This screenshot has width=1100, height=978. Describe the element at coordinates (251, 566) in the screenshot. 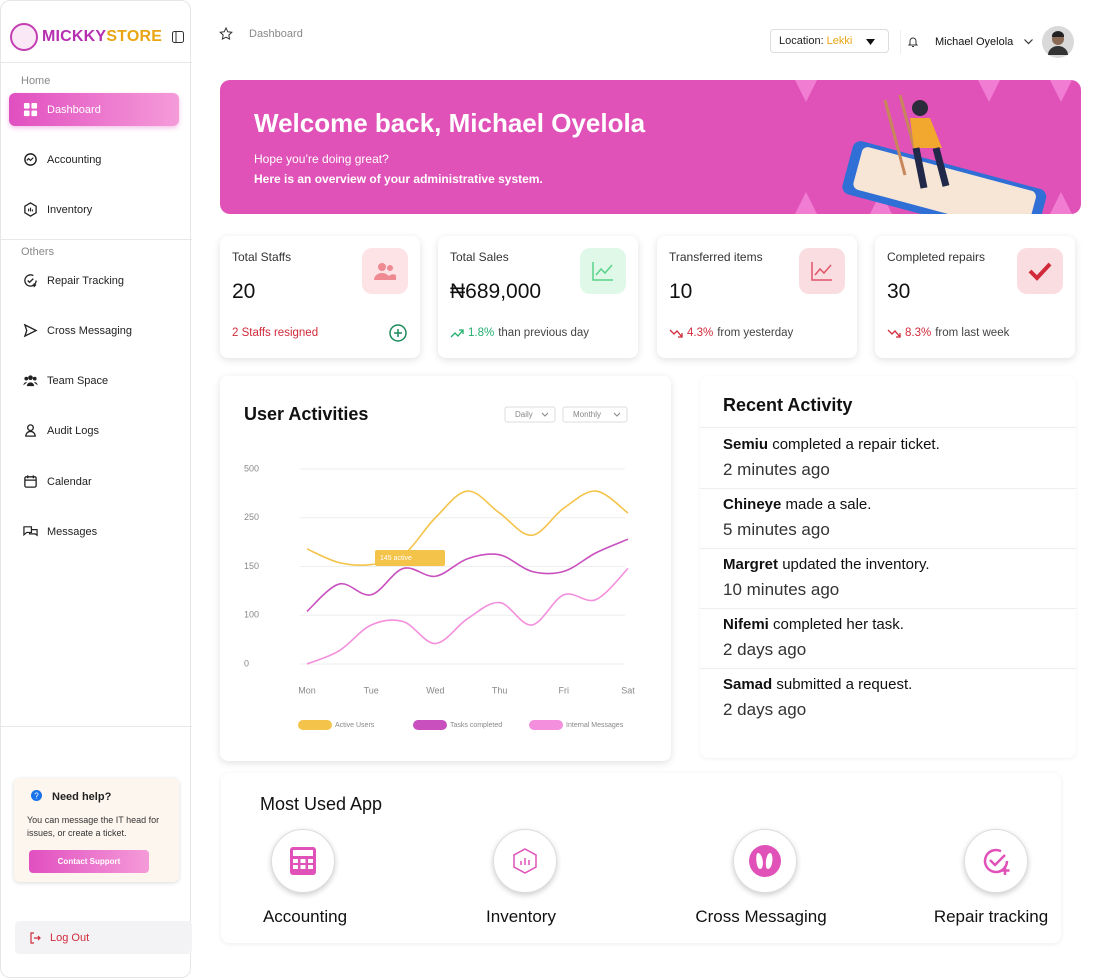

I see `y-tick-label: 150` at that location.